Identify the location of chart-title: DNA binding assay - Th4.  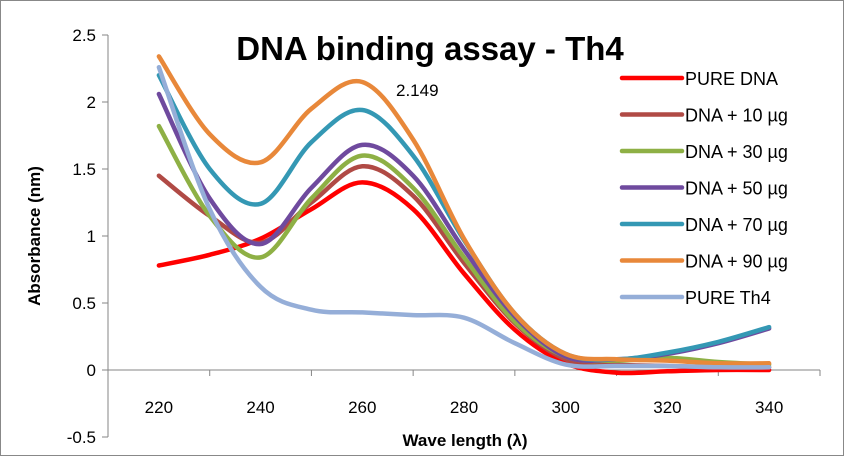
(430, 48).